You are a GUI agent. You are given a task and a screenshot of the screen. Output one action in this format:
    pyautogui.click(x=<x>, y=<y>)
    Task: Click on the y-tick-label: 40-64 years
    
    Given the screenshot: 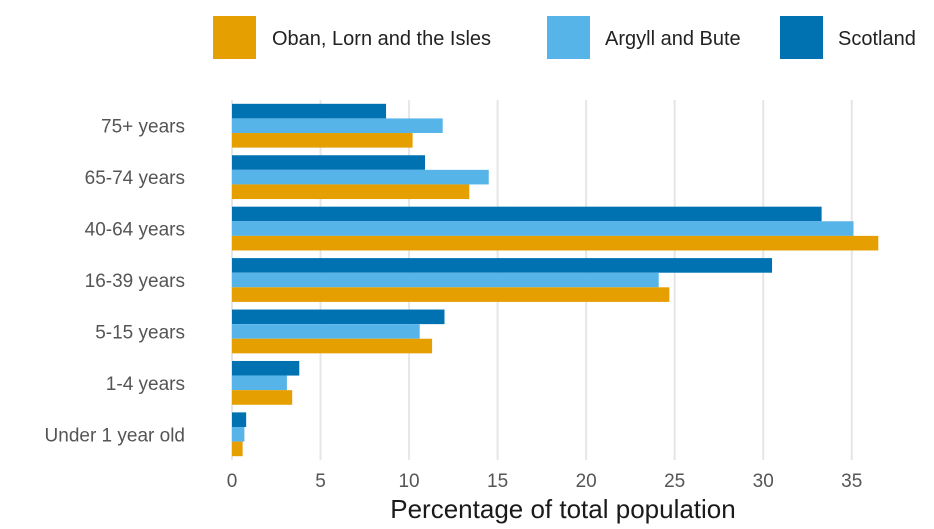 What is the action you would take?
    pyautogui.click(x=135, y=230)
    